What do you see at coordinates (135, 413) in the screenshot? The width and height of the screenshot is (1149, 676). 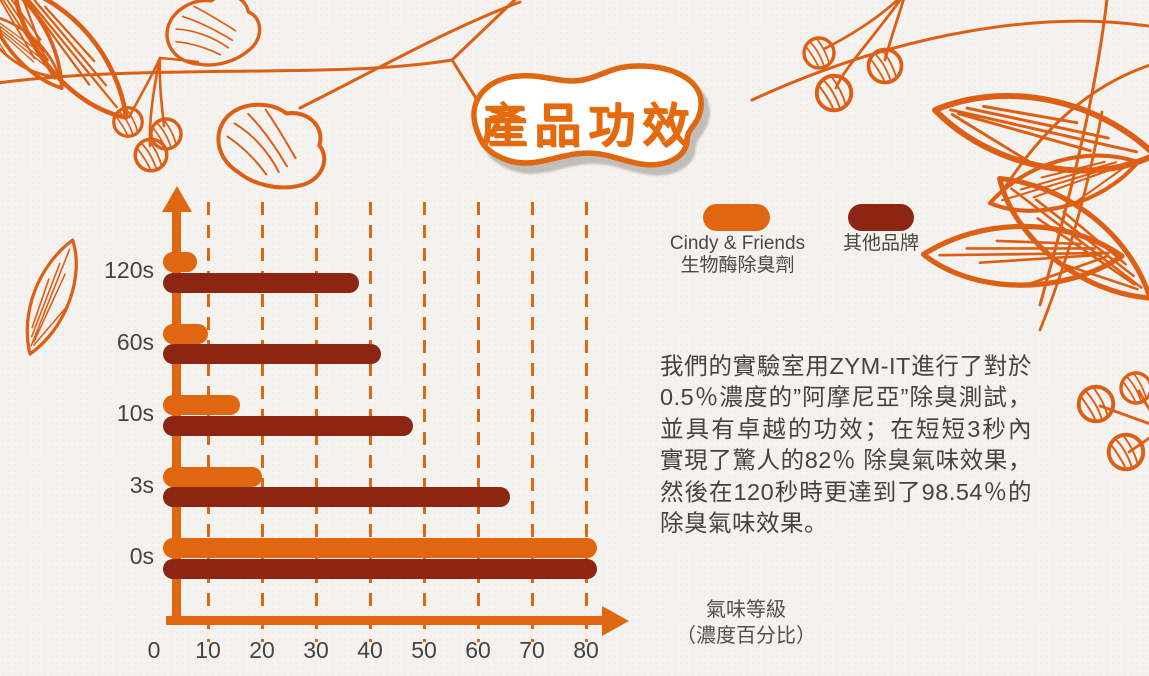 I see `y-tick-label-10s: 10s` at bounding box center [135, 413].